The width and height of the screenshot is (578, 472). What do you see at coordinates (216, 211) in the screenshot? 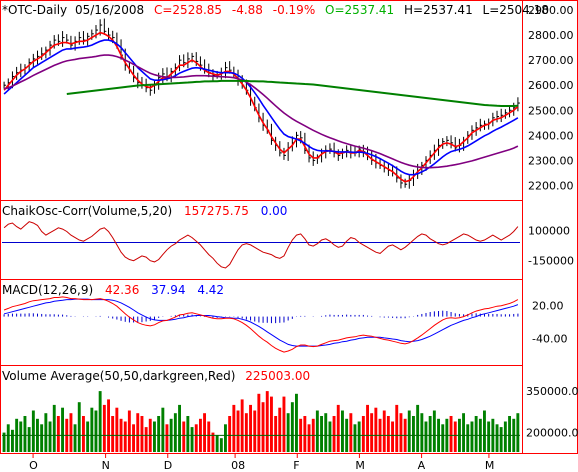
I see `chaikin-value: 157275.75` at bounding box center [216, 211].